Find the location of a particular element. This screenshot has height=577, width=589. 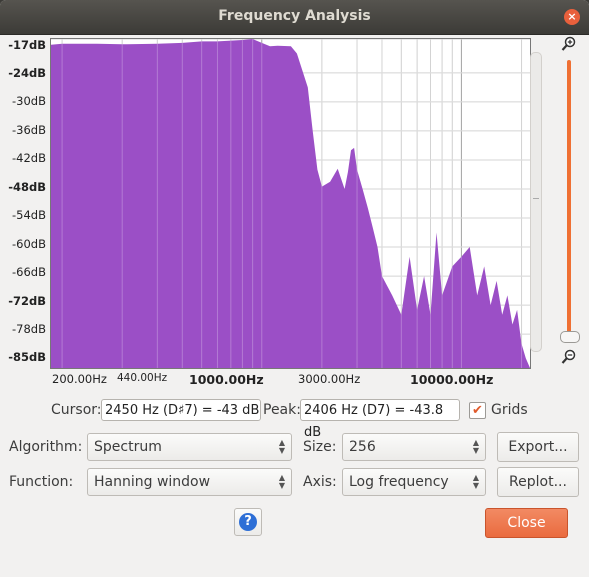

algorithm-select: Spectrum ▲ ▼ is located at coordinates (189, 447).